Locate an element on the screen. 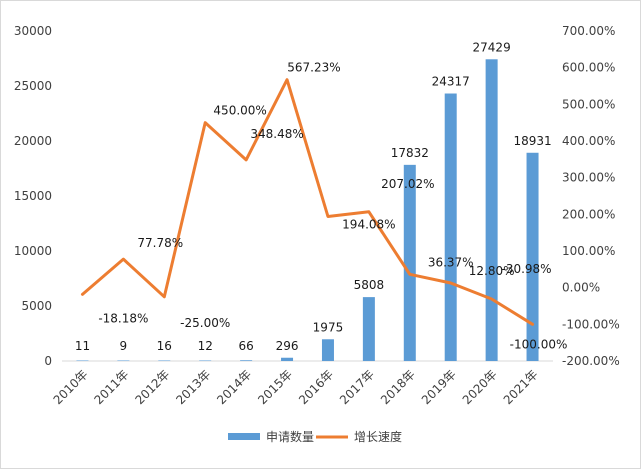 This screenshot has height=469, width=641. line-data-label: 348.48% is located at coordinates (276, 134).